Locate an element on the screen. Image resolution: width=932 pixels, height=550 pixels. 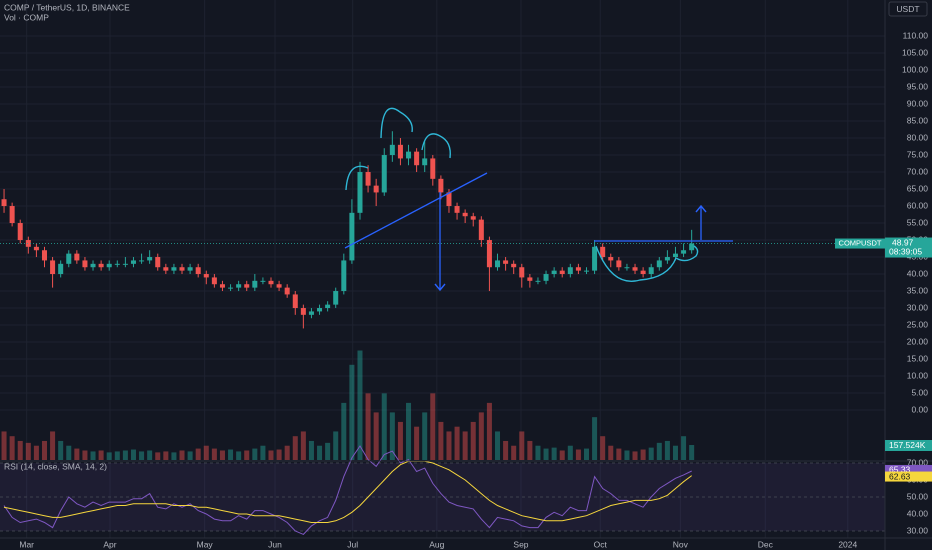
countdown-label: 08:39:05 is located at coordinates (905, 251).